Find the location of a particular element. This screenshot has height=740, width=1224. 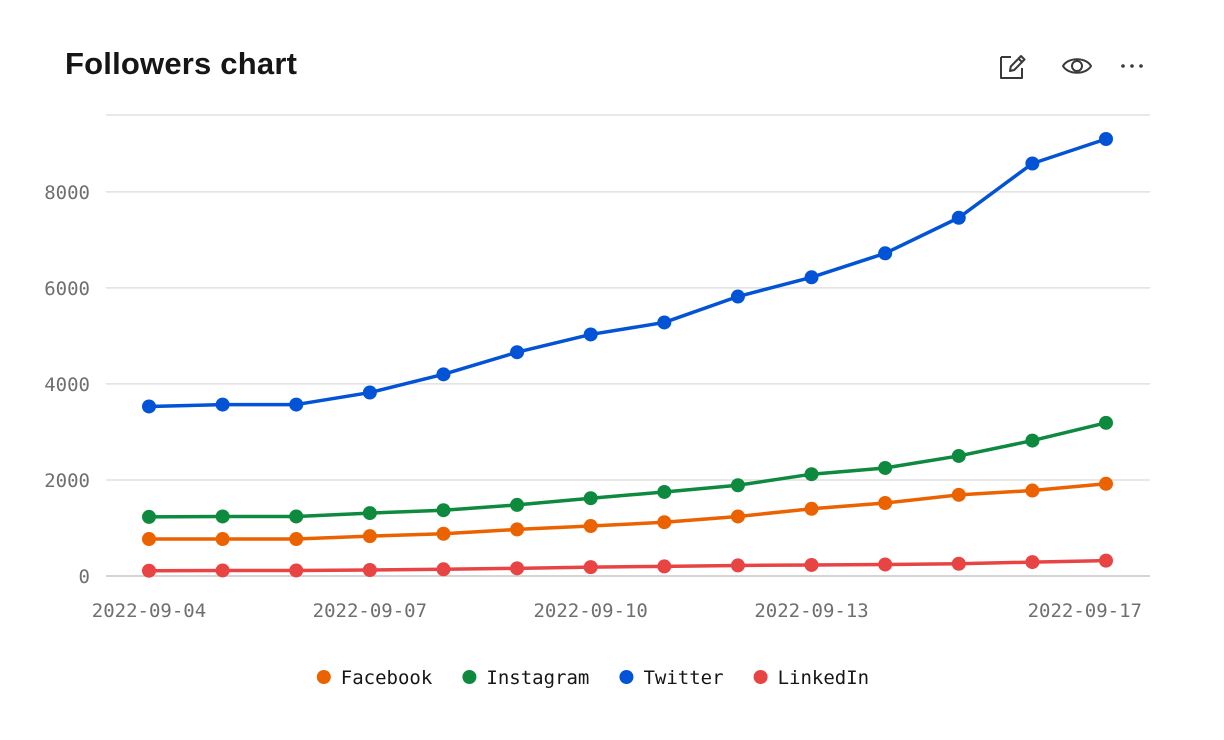

view-button is located at coordinates (1077, 66).